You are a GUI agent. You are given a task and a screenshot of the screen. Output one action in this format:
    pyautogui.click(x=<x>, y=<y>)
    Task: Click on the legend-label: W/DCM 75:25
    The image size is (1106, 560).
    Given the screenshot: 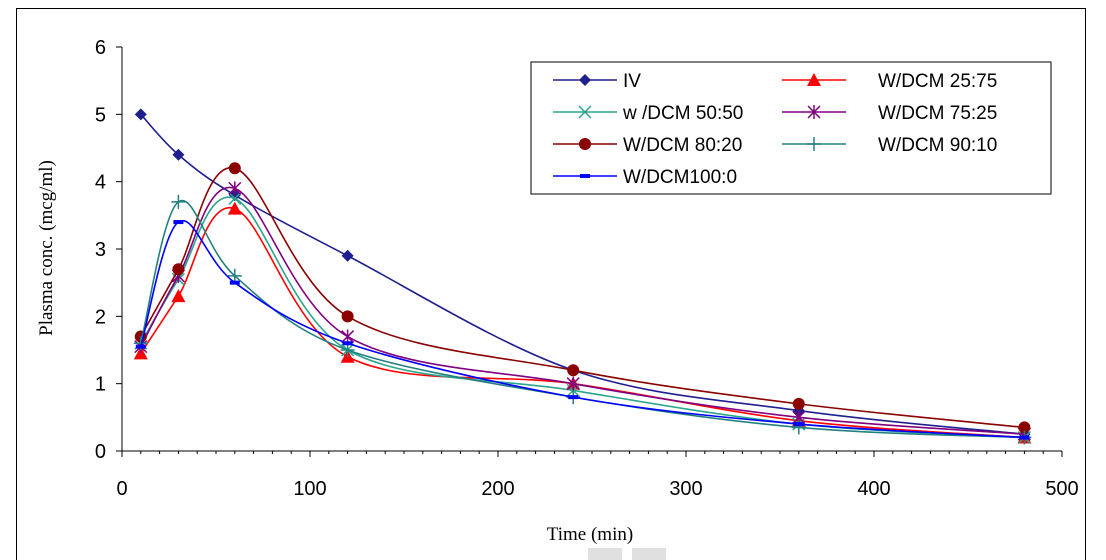 What is the action you would take?
    pyautogui.click(x=937, y=113)
    